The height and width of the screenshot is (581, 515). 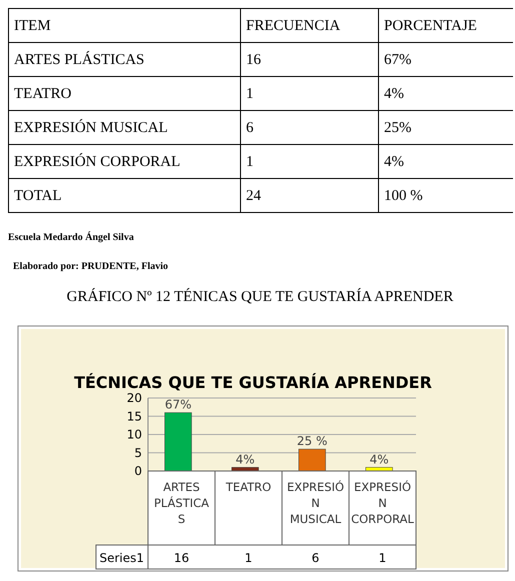 I want to click on text: Elaborado por: PRUDENTE, Flavio, so click(x=90, y=266).